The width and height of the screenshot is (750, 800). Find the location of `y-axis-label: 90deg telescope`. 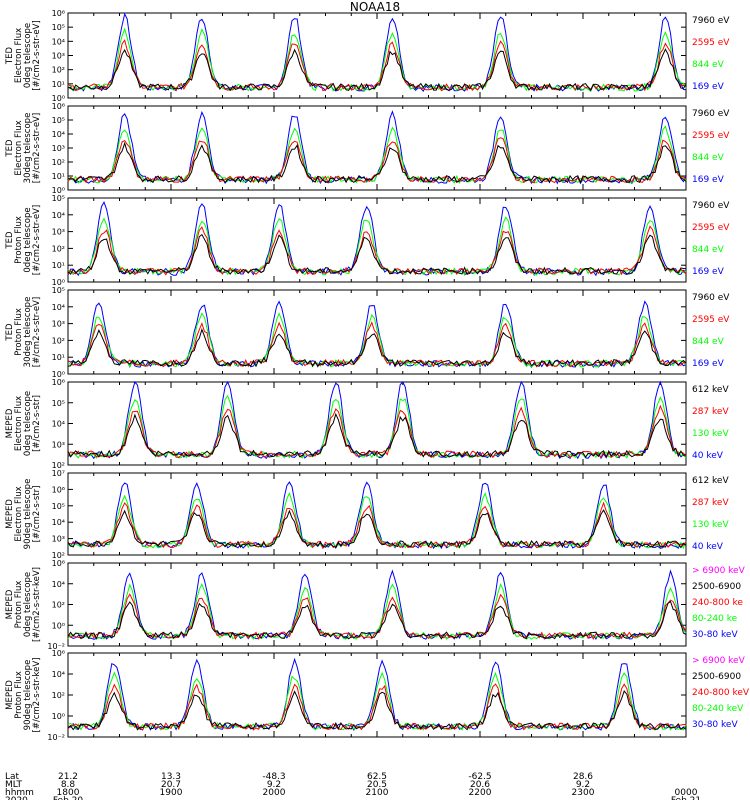

y-axis-label: 90deg telescope is located at coordinates (28, 514).